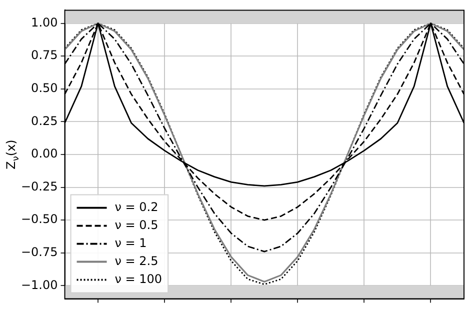 This screenshot has height=309, width=474. I want to click on legend-label: ν = 100, so click(138, 279).